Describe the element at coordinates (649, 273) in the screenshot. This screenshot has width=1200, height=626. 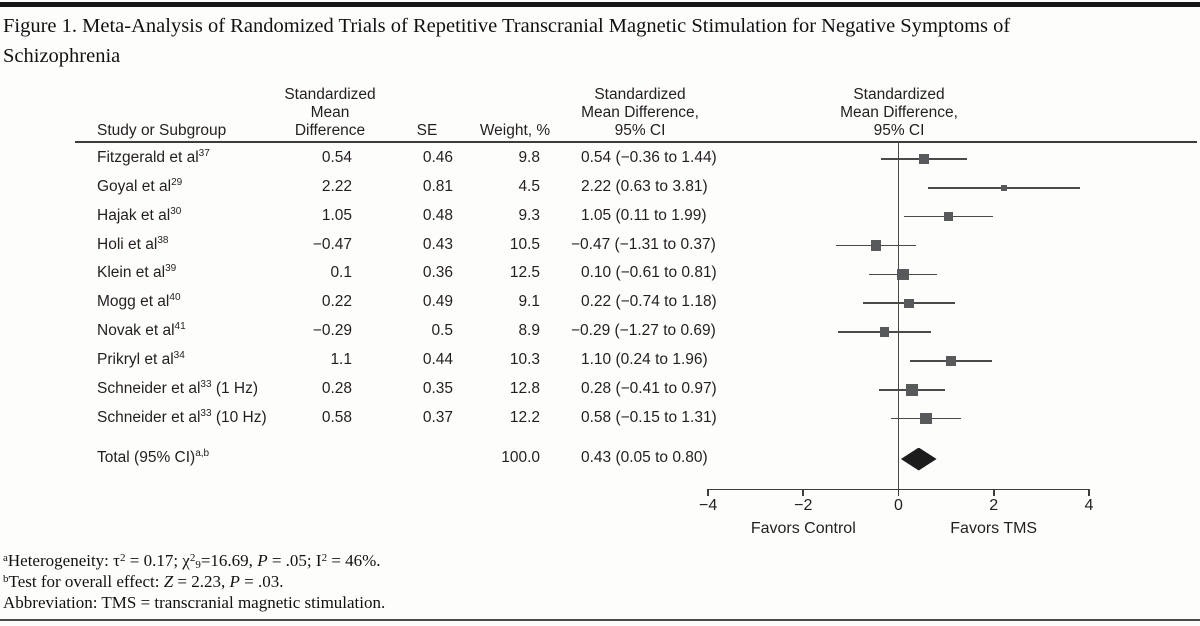
I see `ci-text: 0.10 (−0.61 to 0.81)` at that location.